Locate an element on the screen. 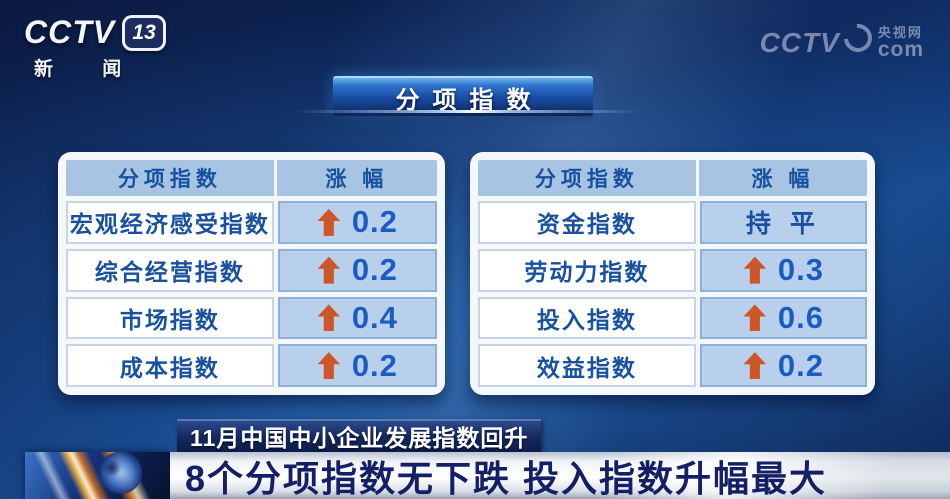 The width and height of the screenshot is (950, 499). table-row: 投入指数 0.6 is located at coordinates (672, 318).